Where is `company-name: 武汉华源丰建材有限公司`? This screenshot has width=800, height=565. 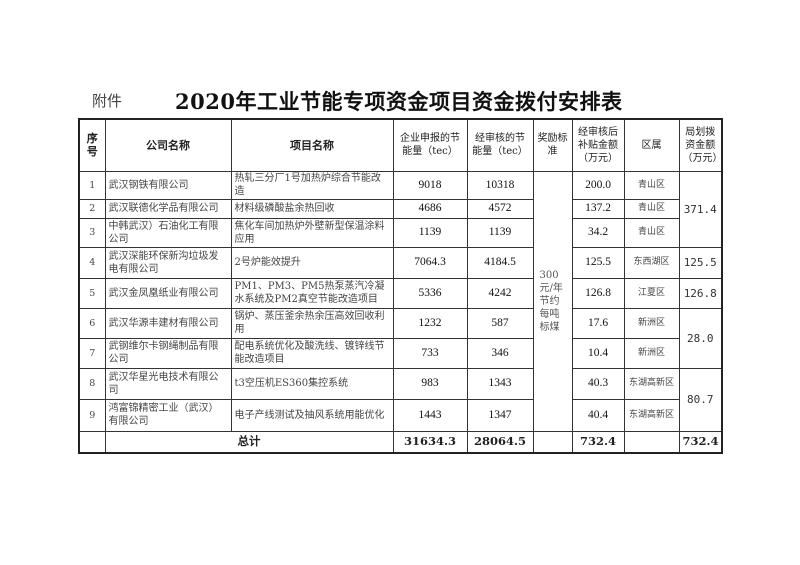 company-name: 武汉华源丰建材有限公司 is located at coordinates (168, 323).